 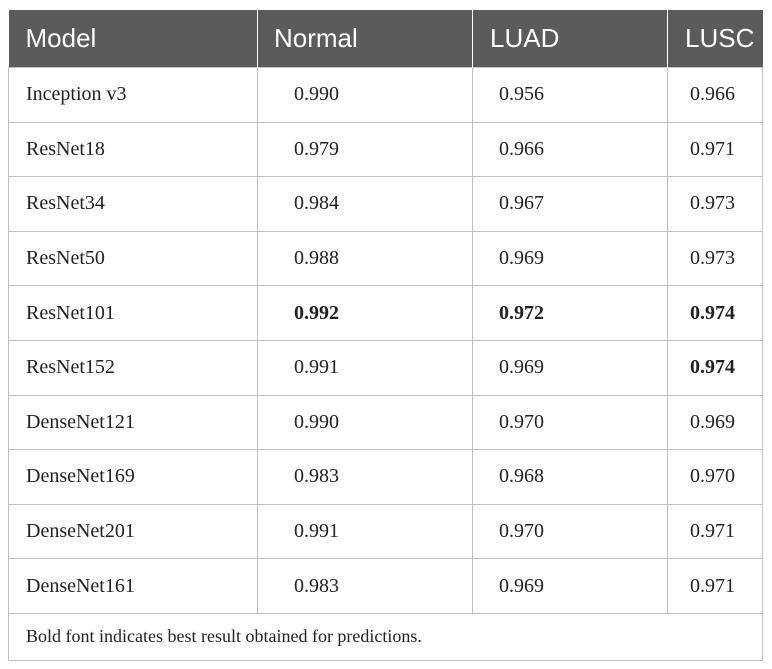 I want to click on model-cell: Inception v3, so click(x=133, y=95).